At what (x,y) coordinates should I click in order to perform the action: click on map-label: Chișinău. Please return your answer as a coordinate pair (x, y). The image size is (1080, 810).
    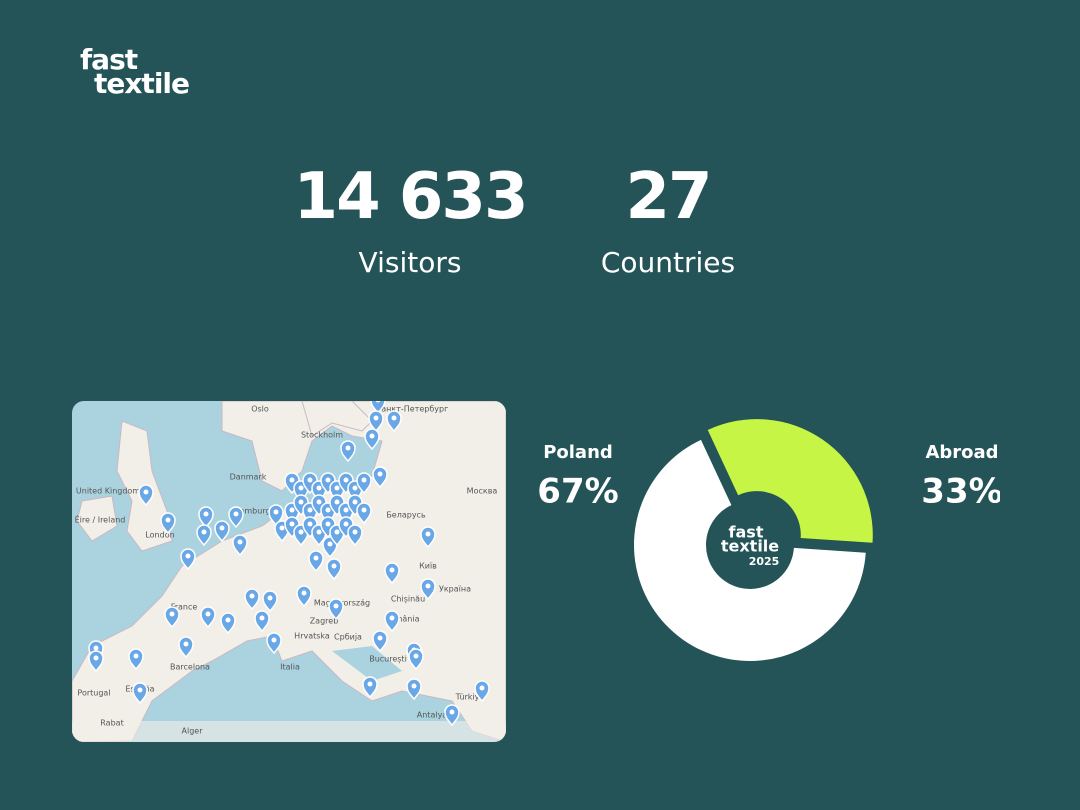
    Looking at the image, I should click on (408, 600).